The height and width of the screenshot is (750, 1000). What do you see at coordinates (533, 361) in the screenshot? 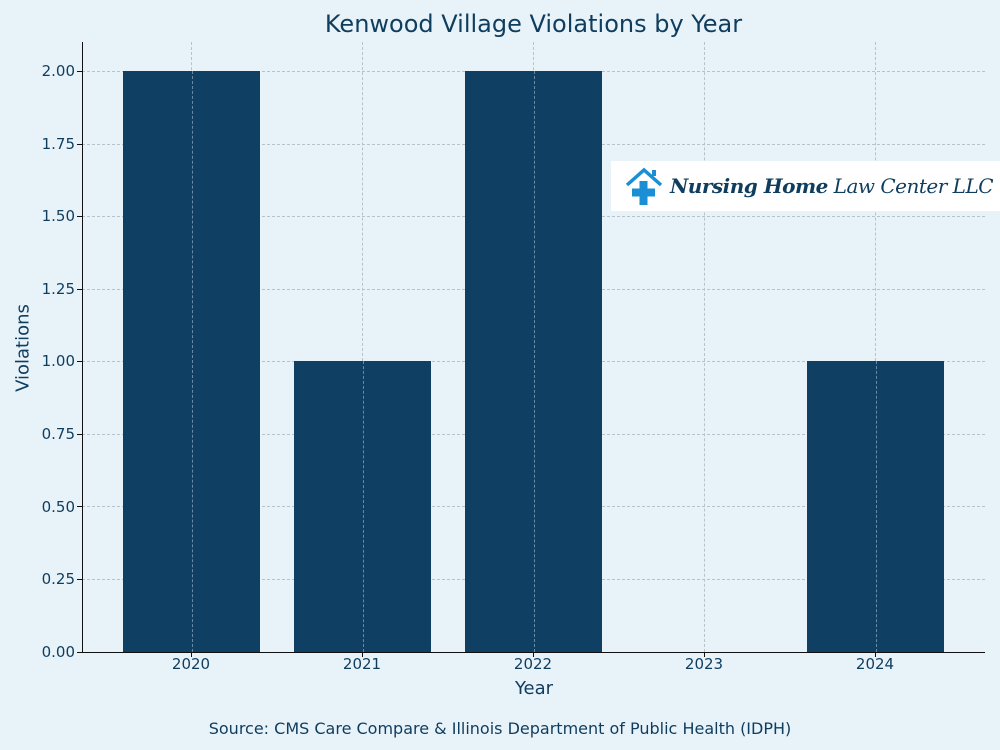
I see `bar-2022` at bounding box center [533, 361].